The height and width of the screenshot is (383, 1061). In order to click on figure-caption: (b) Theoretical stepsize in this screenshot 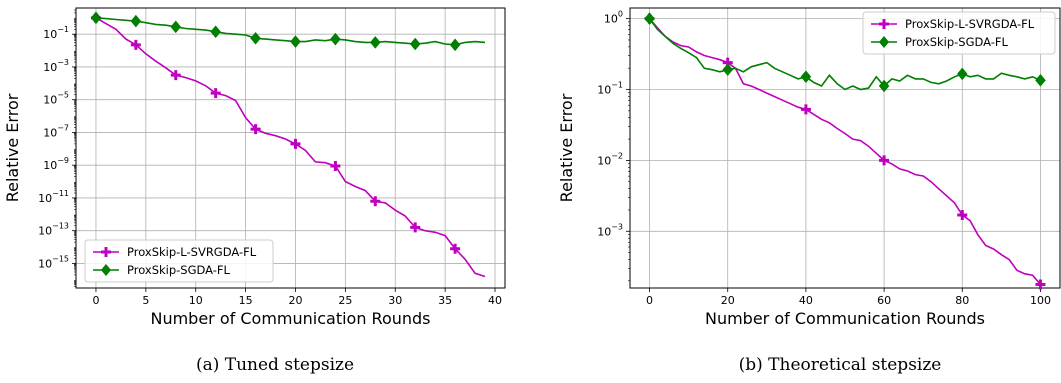, I will do `click(840, 365)`.